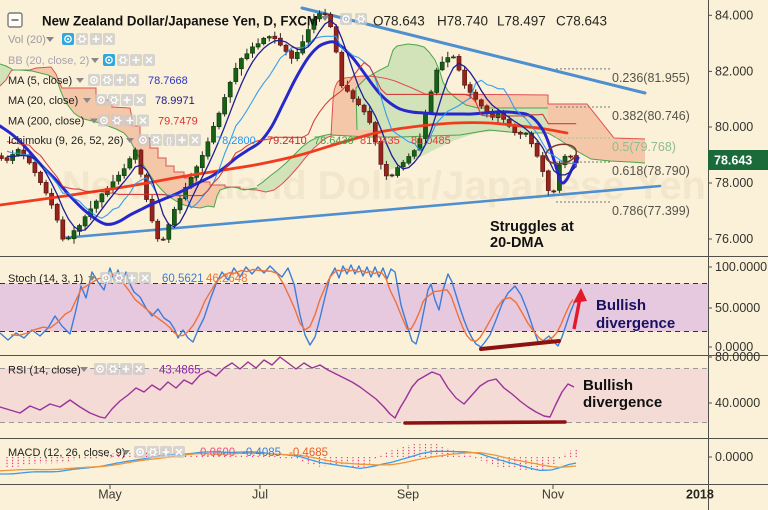 The width and height of the screenshot is (768, 510). What do you see at coordinates (236, 141) in the screenshot?
I see `svg-text: 78.2800` at bounding box center [236, 141].